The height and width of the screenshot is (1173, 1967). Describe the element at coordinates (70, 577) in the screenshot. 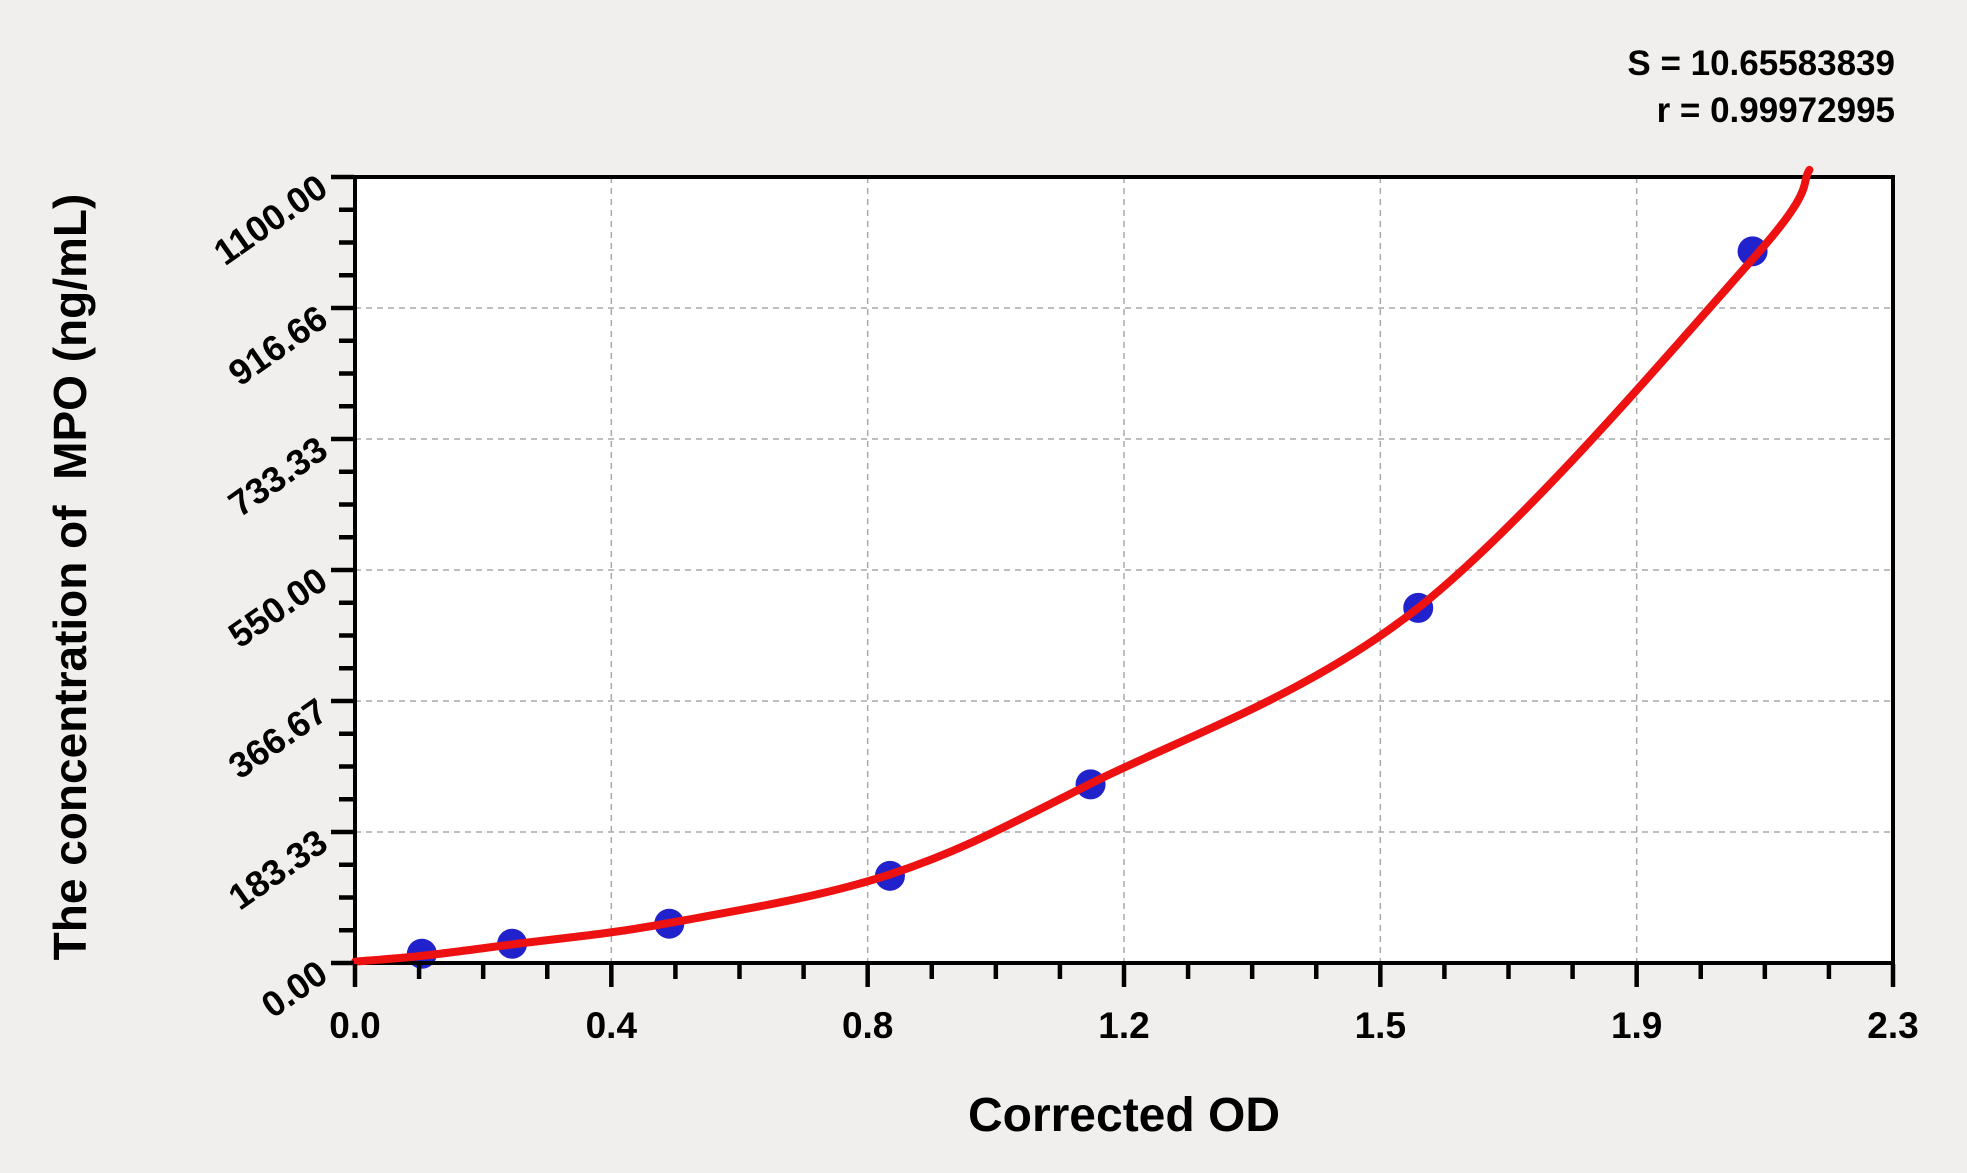

I see `y-axis-title: The concentration of MPO (ng/mL)` at that location.